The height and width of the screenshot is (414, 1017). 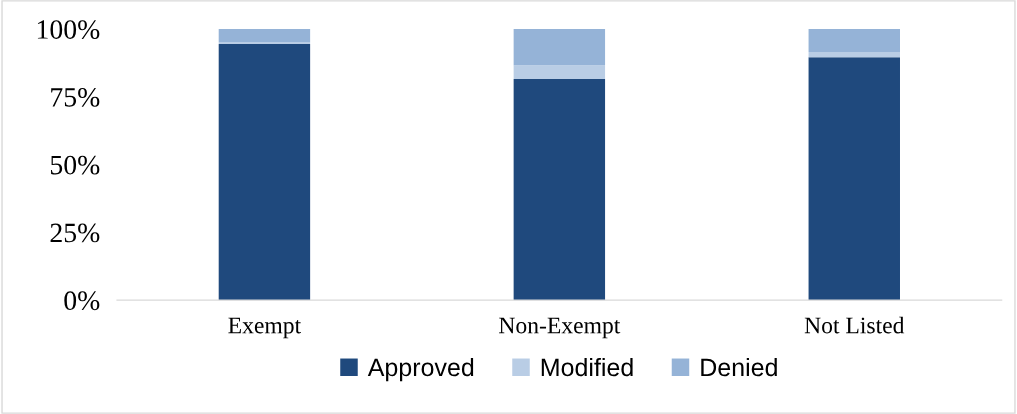 What do you see at coordinates (420, 369) in the screenshot?
I see `legend-label: Approved` at bounding box center [420, 369].